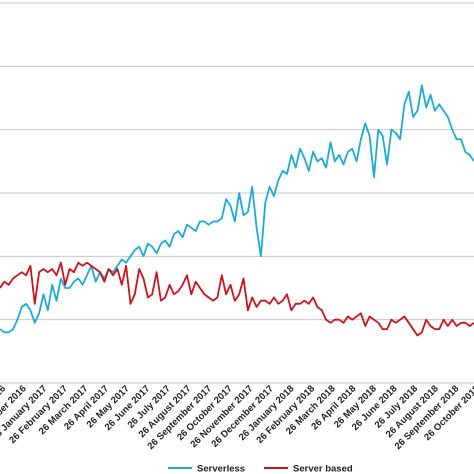  What do you see at coordinates (221, 469) in the screenshot?
I see `legend-label-serverless: Serverless` at bounding box center [221, 469].